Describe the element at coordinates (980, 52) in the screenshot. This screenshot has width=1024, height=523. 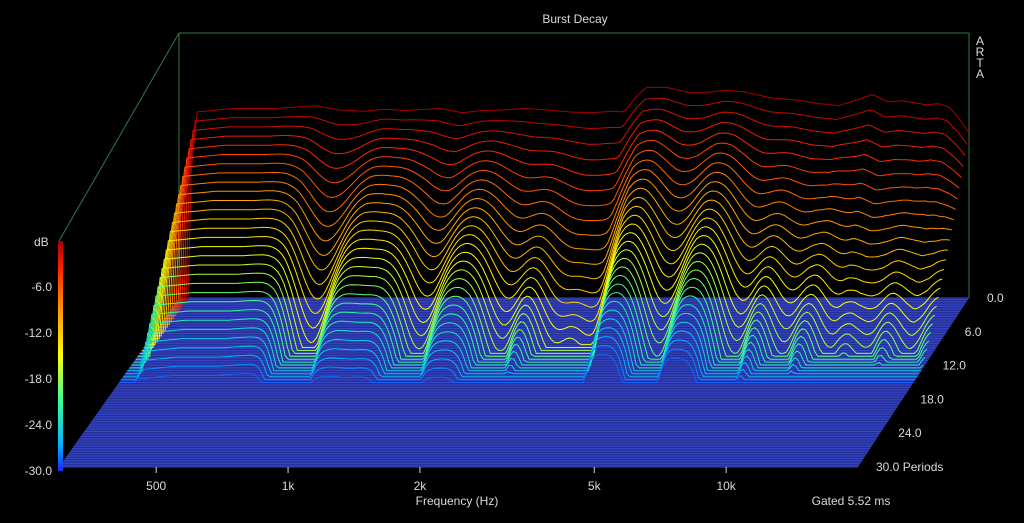
I see `watermark-letter: R` at that location.